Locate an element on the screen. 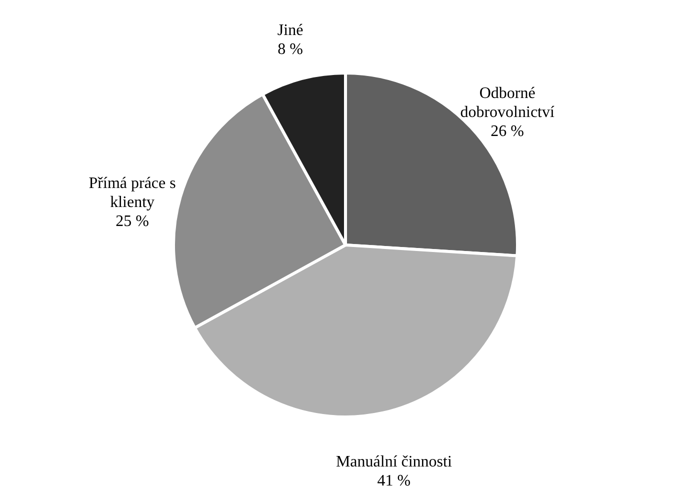 This screenshot has height=490, width=691. slice-label: Přímá práce s klienty is located at coordinates (132, 193).